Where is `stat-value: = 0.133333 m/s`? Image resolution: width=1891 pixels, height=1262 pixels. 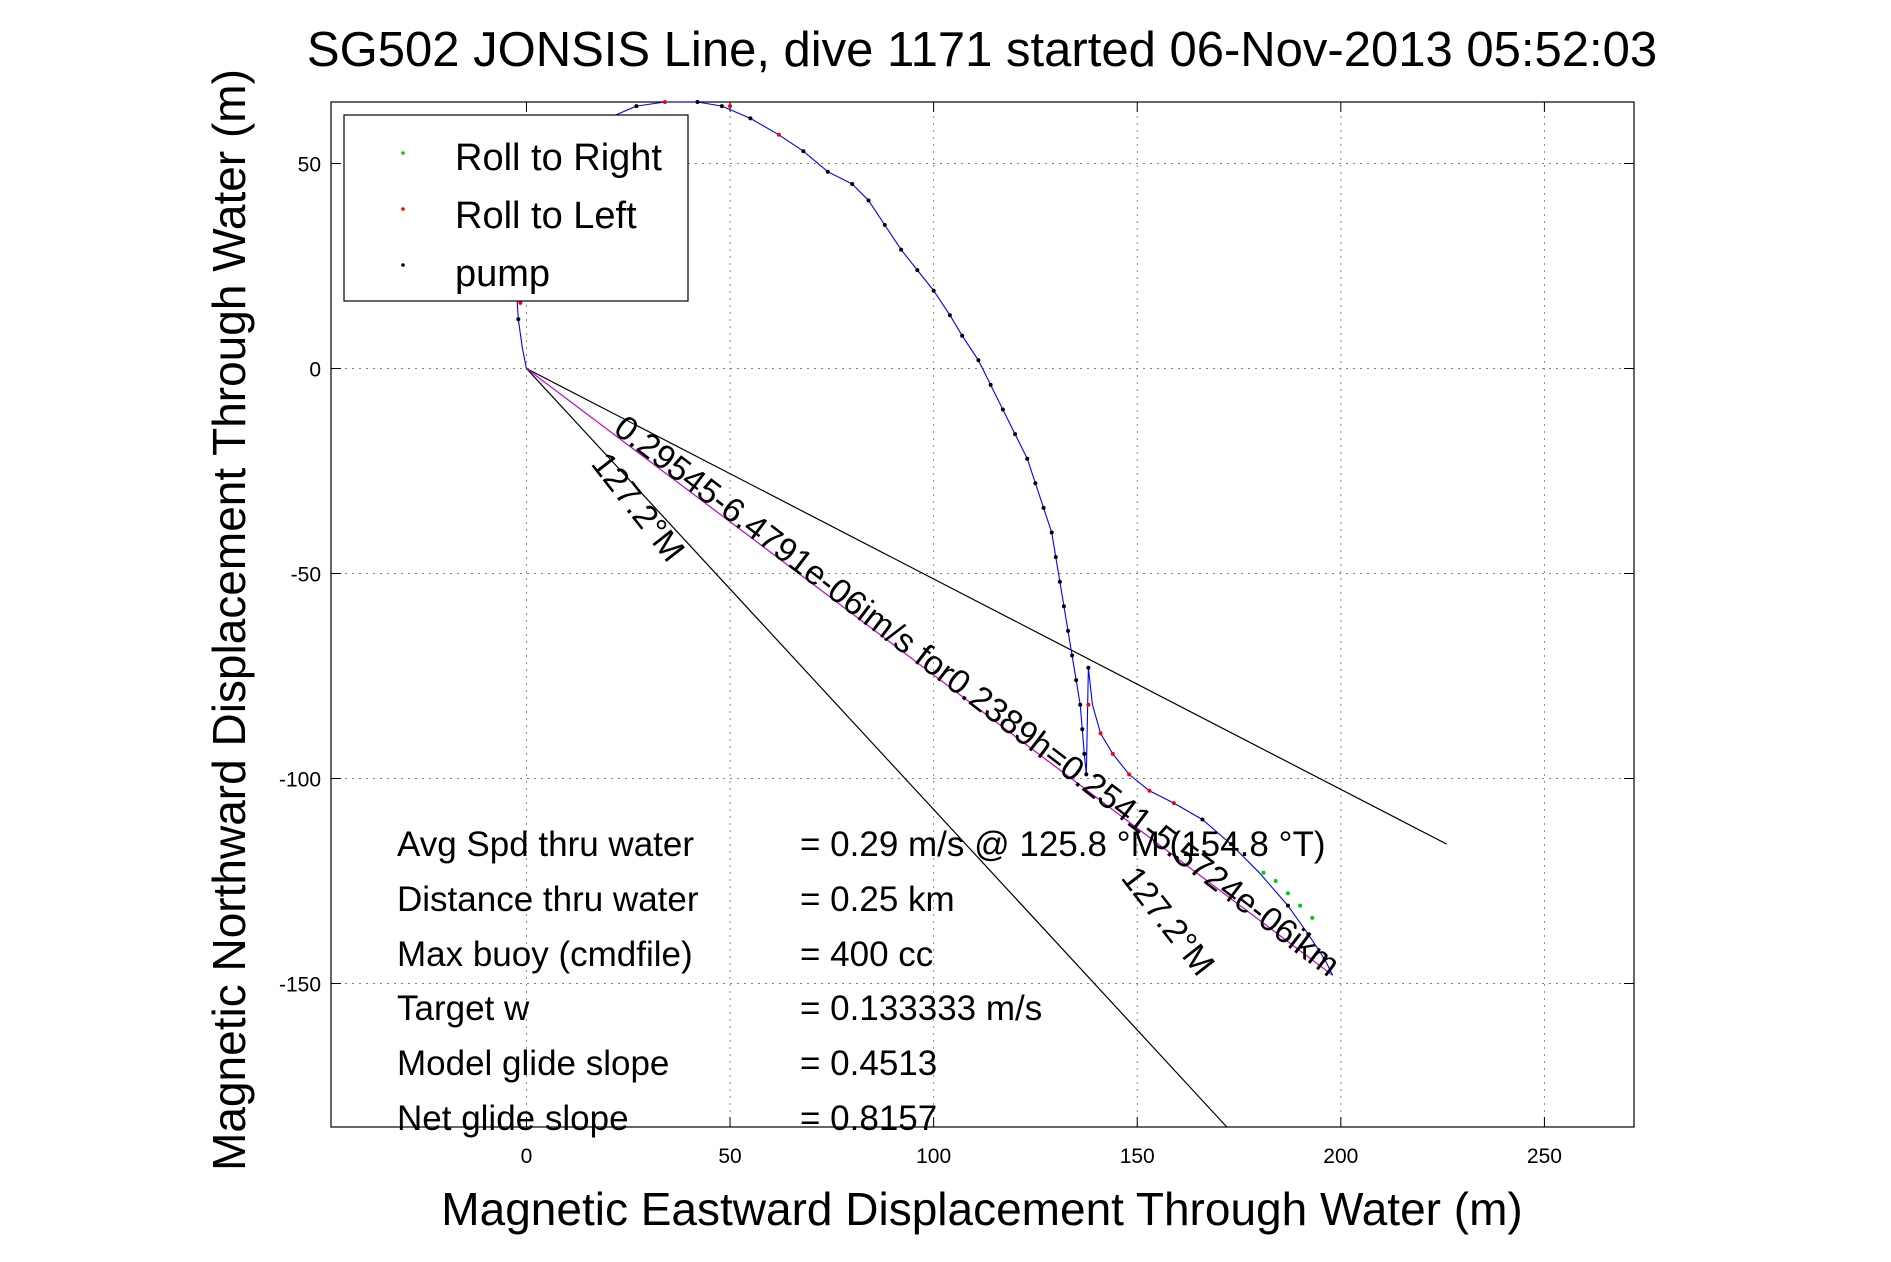 stat-value: = 0.133333 m/s is located at coordinates (921, 1008).